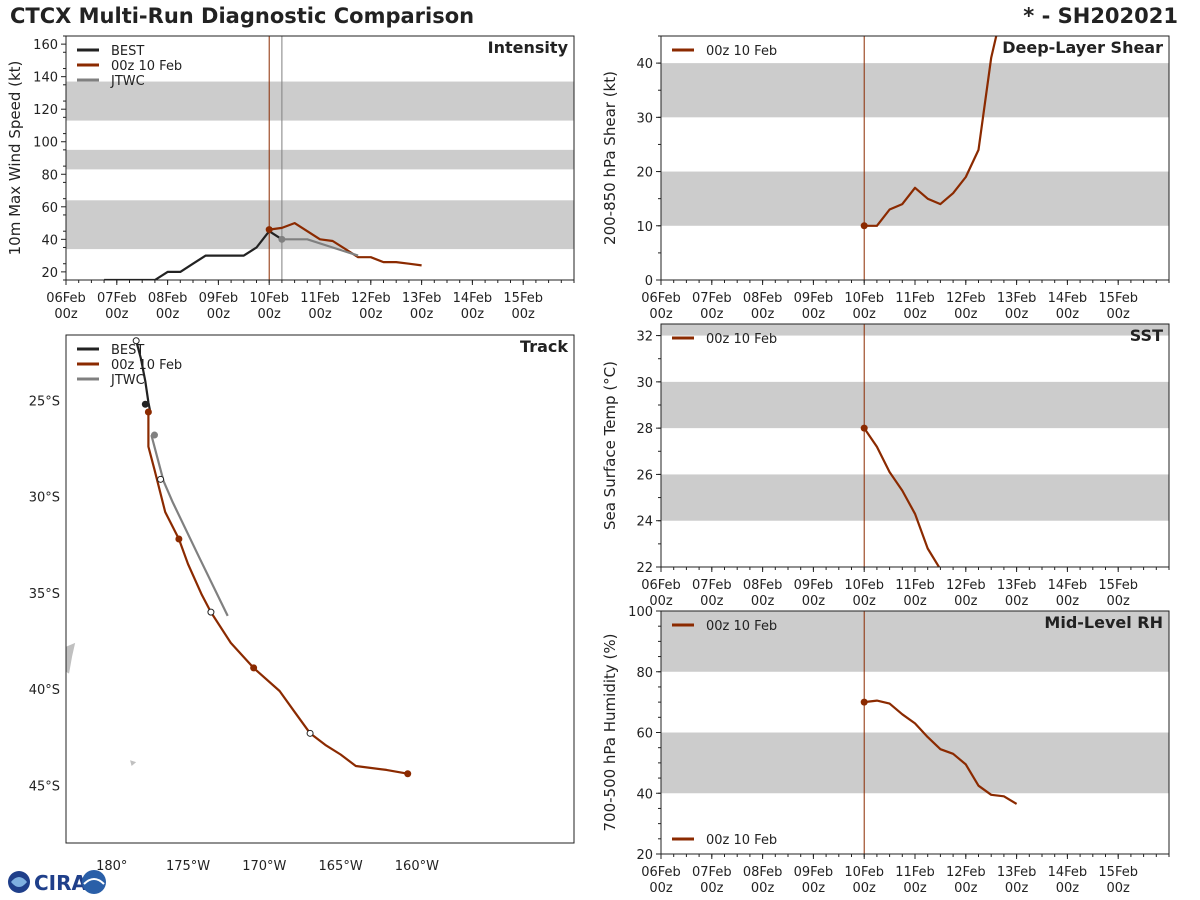 The height and width of the screenshot is (900, 1200). Describe the element at coordinates (320, 247) in the screenshot. I see `intensity-series-jtwc` at that location.